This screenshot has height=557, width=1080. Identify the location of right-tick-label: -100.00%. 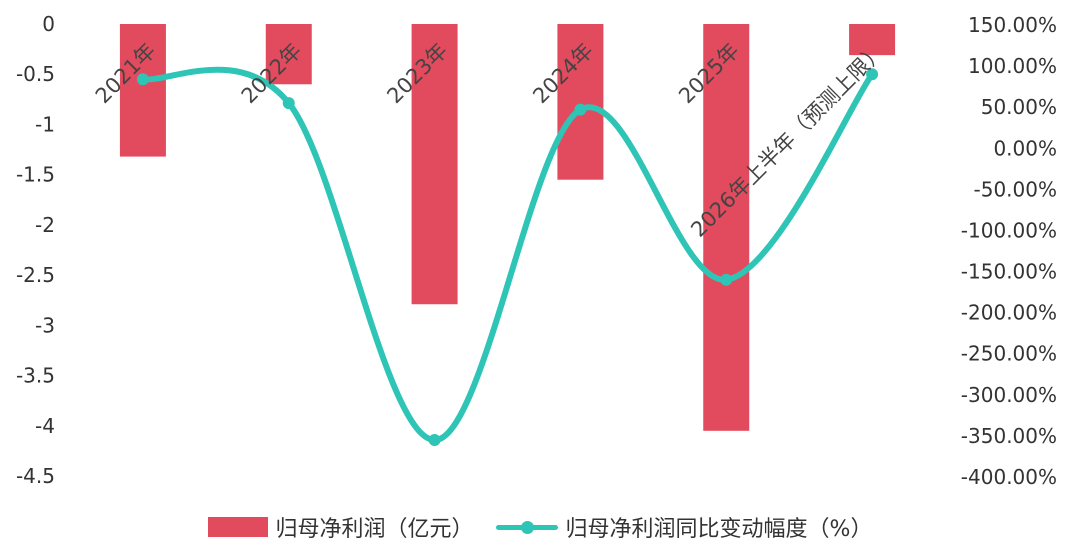
(1009, 230).